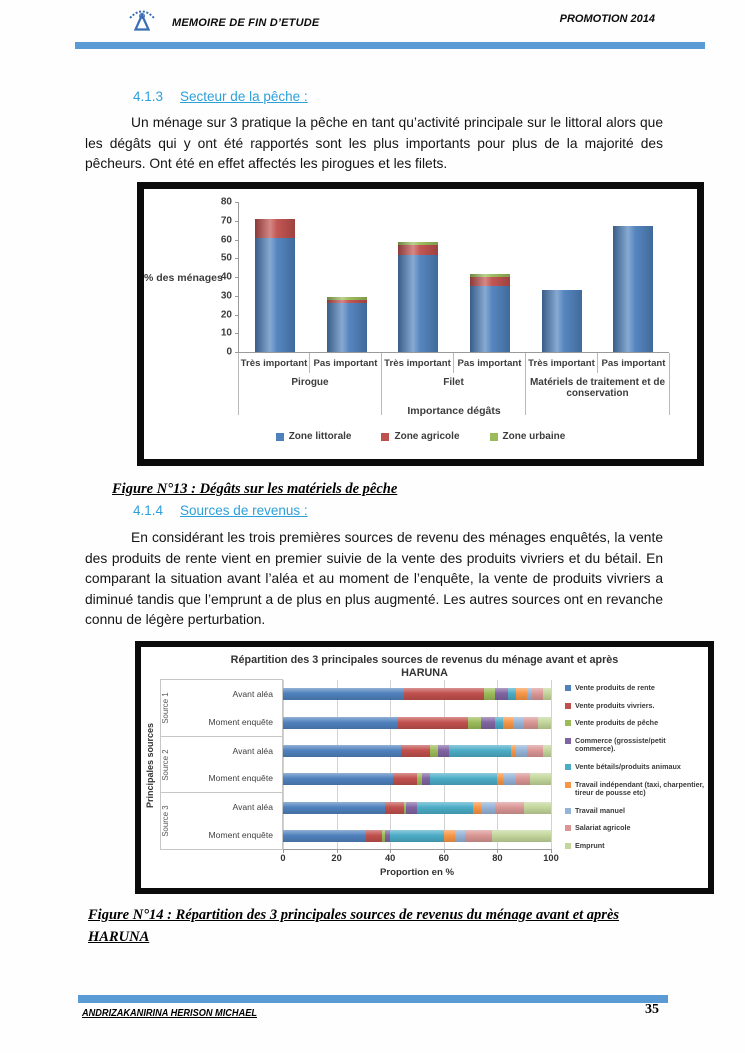 This screenshot has width=745, height=1053. I want to click on chart1-plot-row: % des ménages 0 10 20 30 40 50 60 70 80, so click(420, 277).